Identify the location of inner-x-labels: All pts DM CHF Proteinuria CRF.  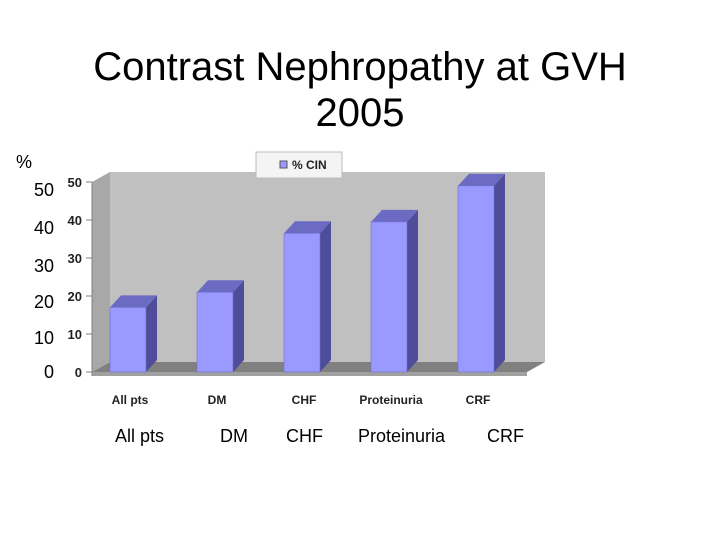
(301, 400).